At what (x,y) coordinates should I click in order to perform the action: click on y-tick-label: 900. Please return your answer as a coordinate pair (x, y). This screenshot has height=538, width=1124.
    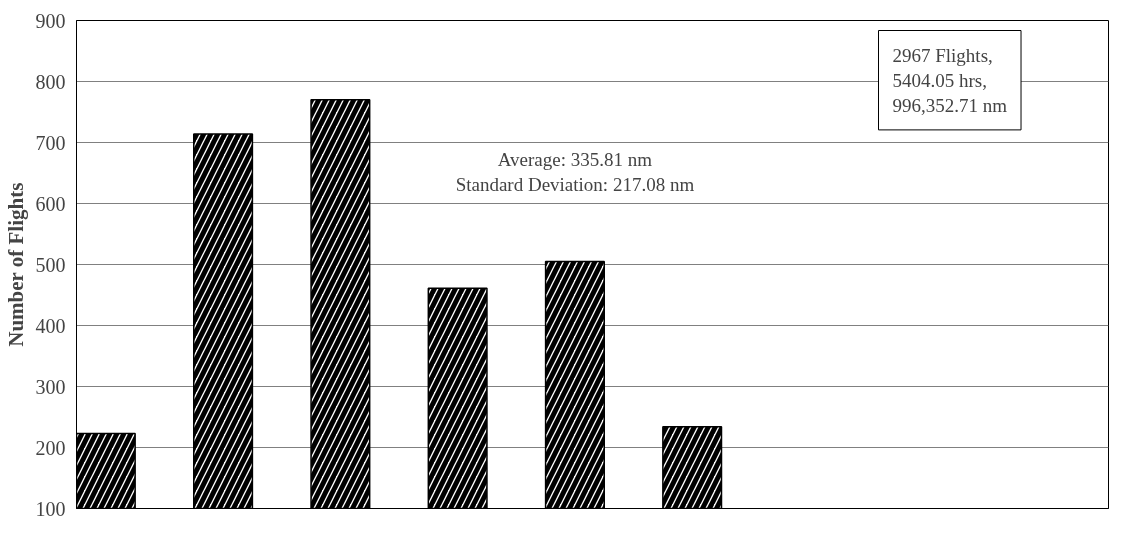
    Looking at the image, I should click on (50, 20).